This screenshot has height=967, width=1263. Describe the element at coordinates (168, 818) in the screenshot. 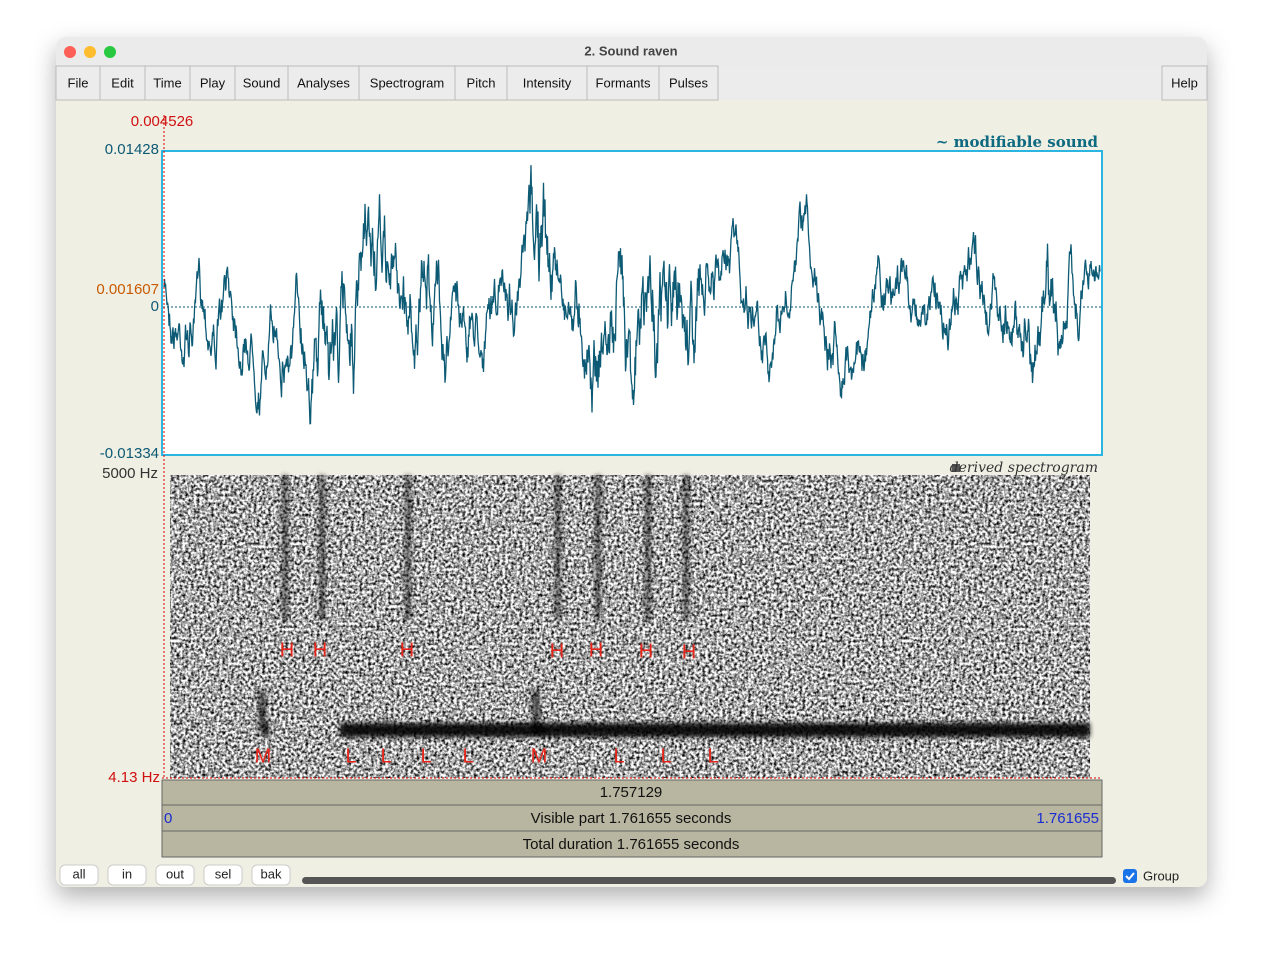

I see `visible-start: 0` at that location.